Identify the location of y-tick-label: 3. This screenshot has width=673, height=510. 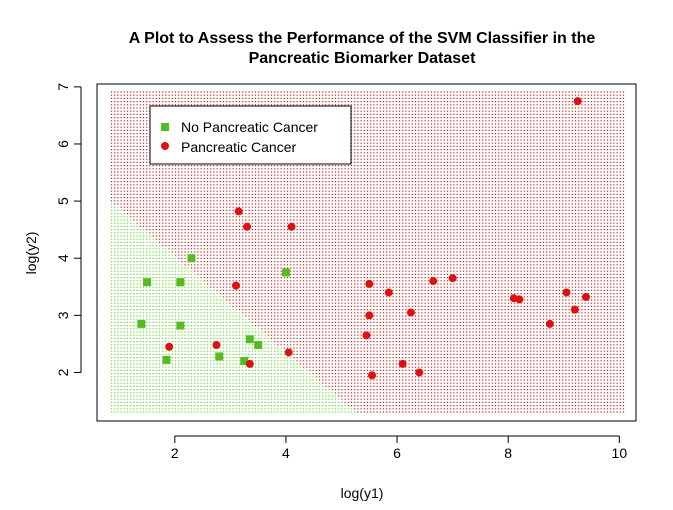
(63, 315).